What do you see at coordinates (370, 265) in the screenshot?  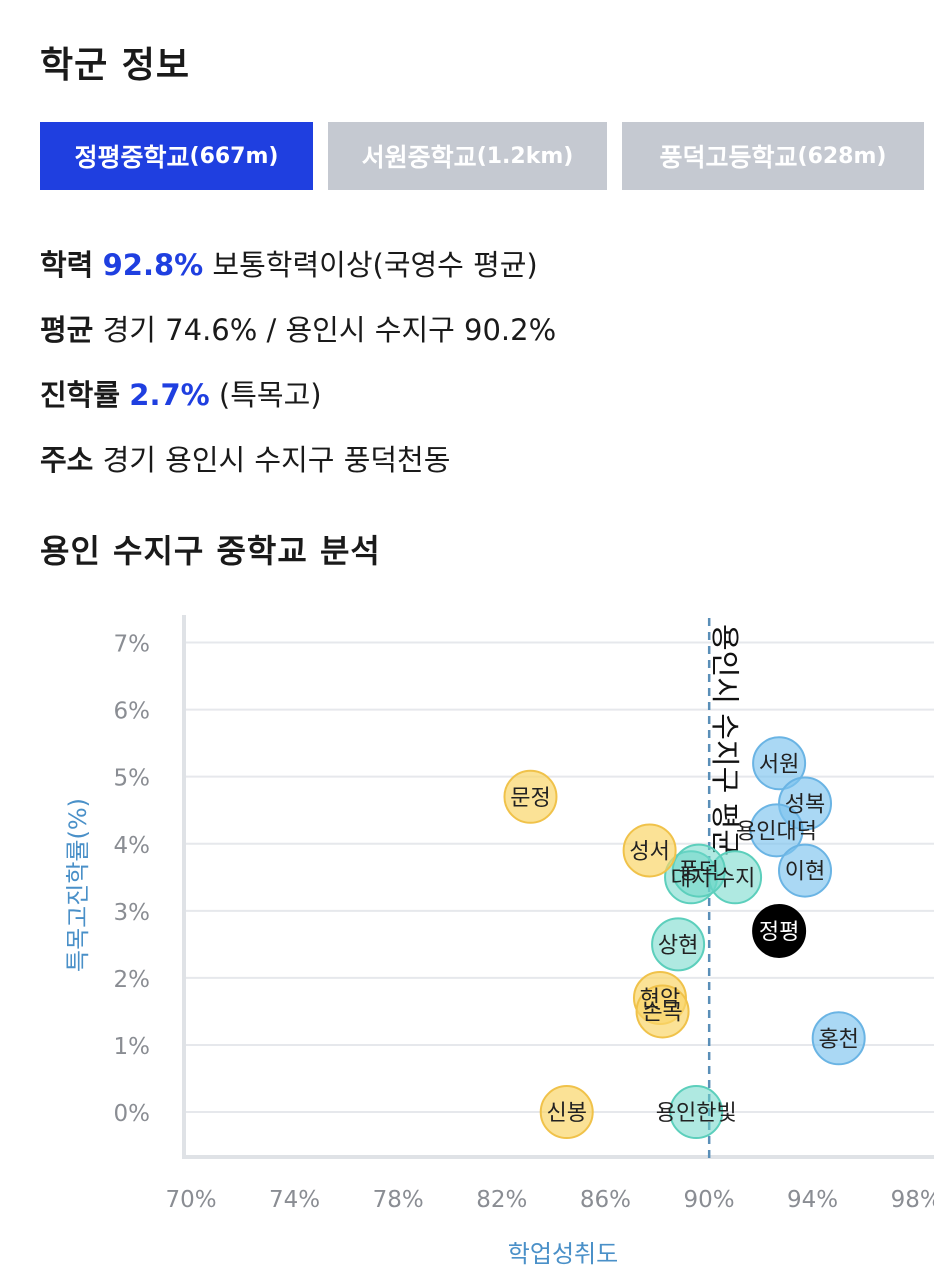 I see `achievement-desc: 보통학력이상(국영수 평균)` at bounding box center [370, 265].